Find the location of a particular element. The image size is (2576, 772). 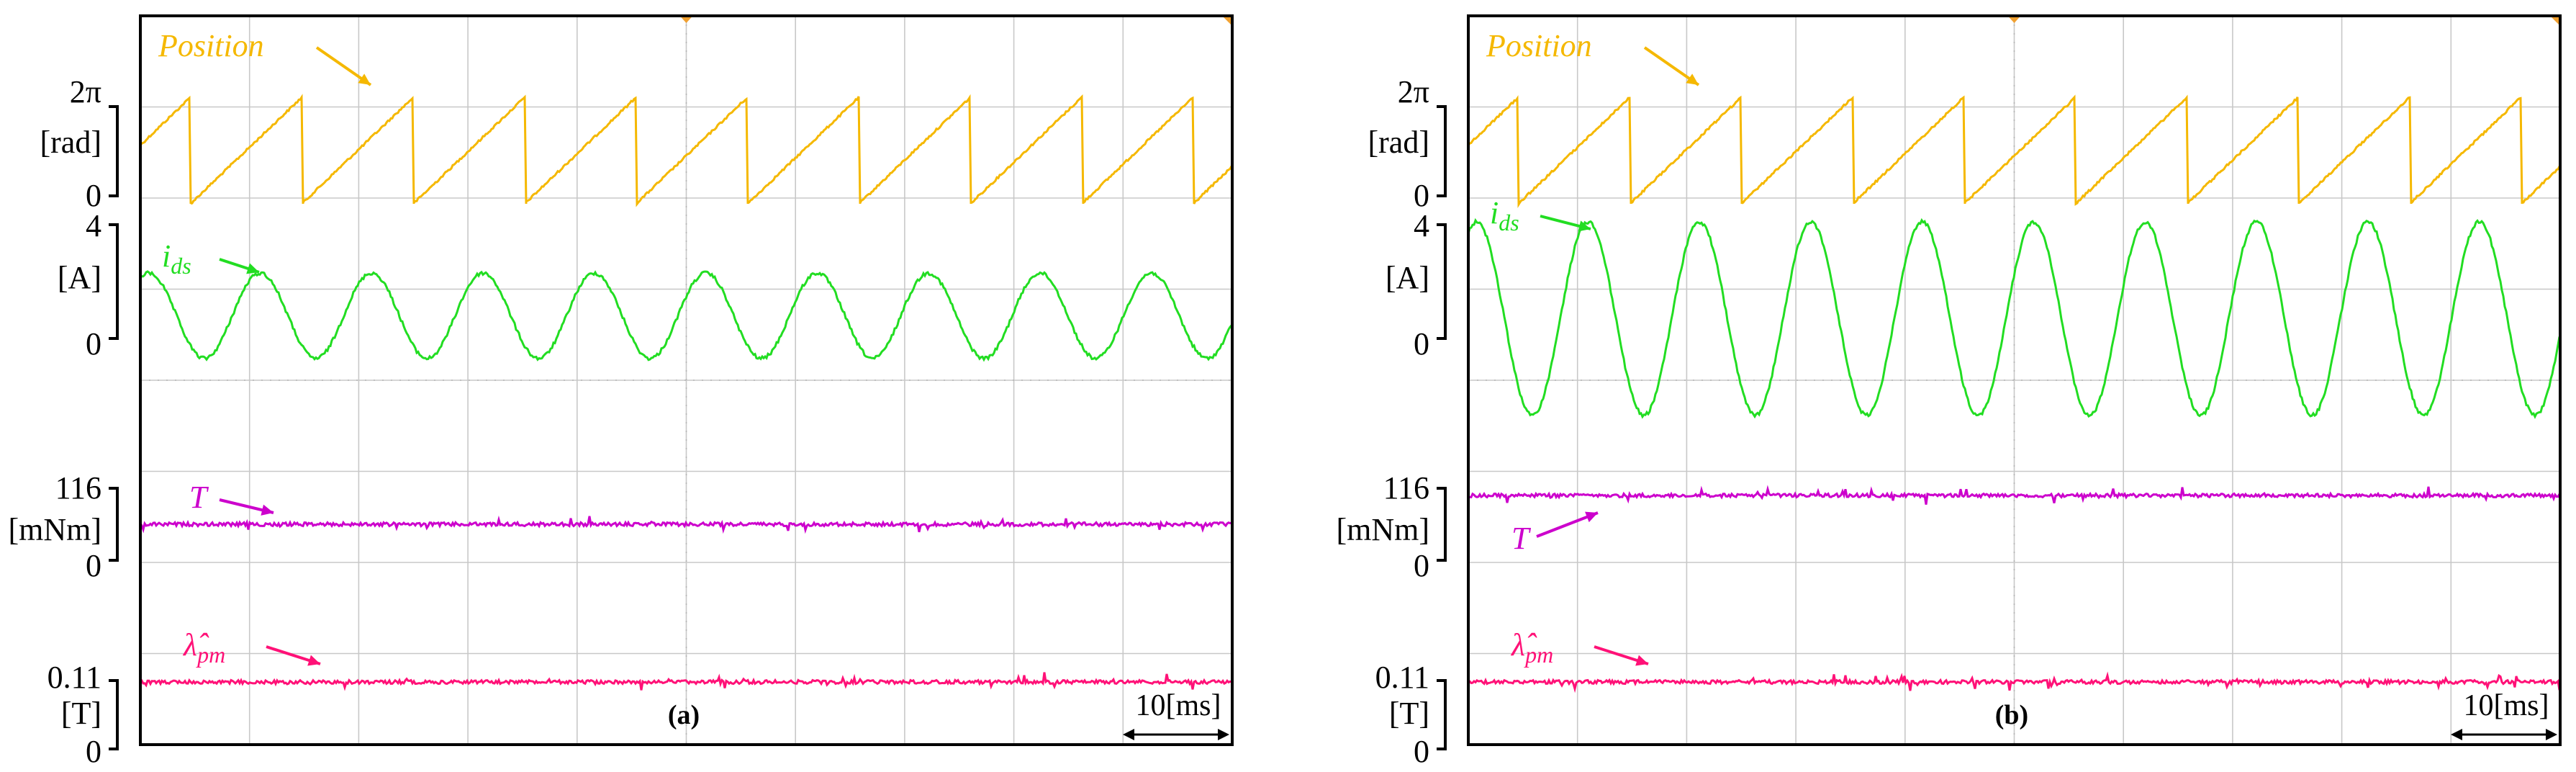

panel-tag: (b) is located at coordinates (2012, 715).